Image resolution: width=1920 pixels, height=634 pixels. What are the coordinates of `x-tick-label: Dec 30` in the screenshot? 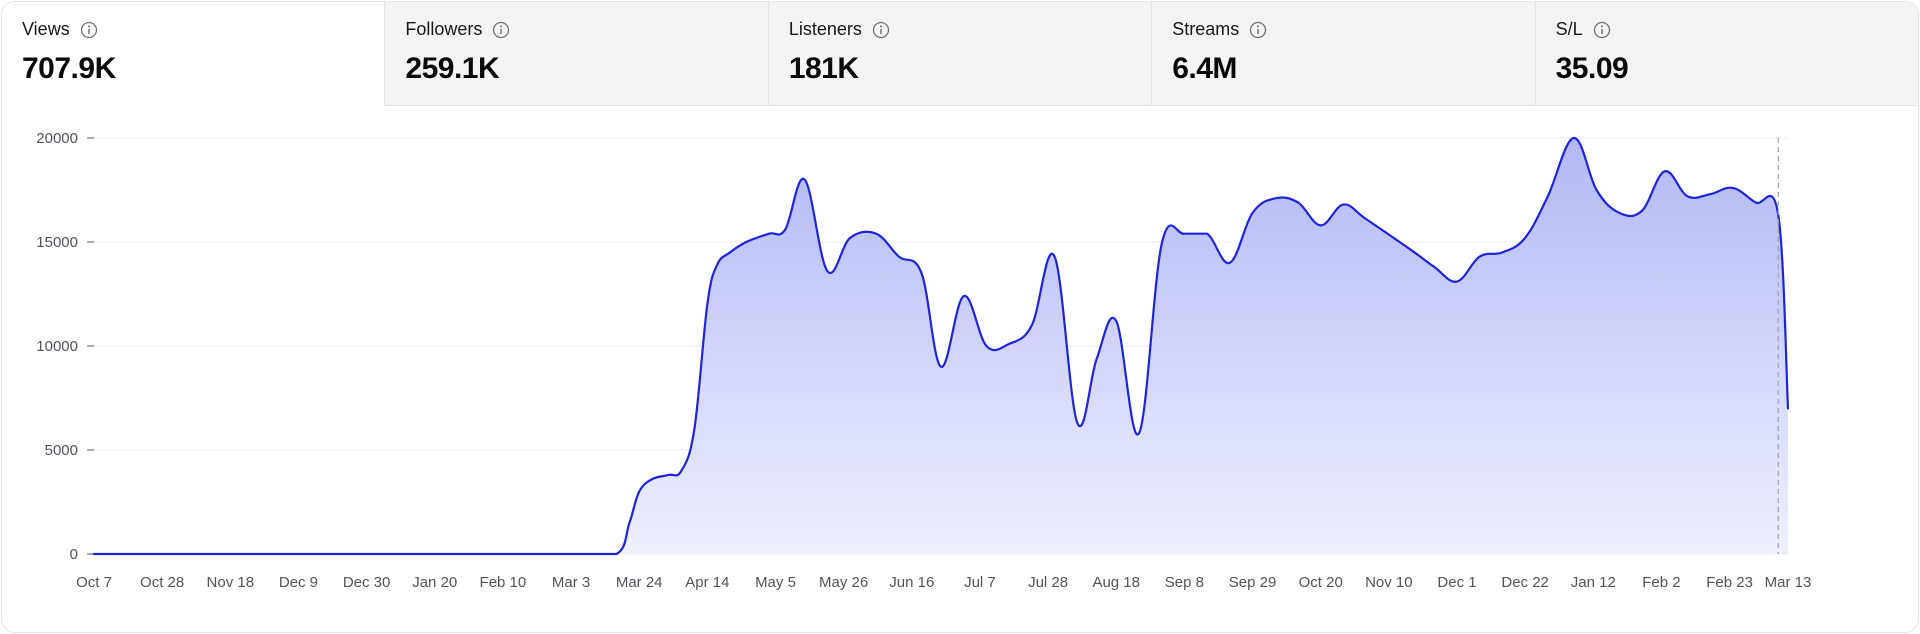 It's located at (367, 582).